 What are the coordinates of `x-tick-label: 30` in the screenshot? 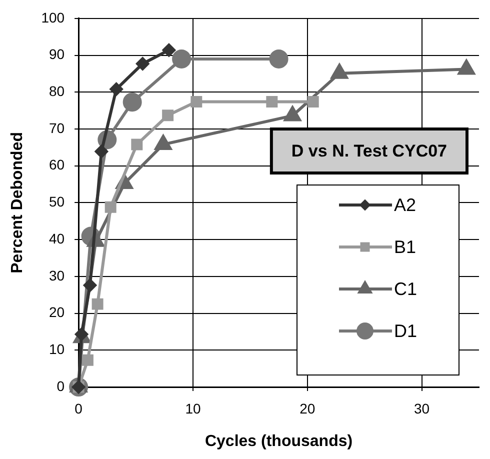 It's located at (422, 408).